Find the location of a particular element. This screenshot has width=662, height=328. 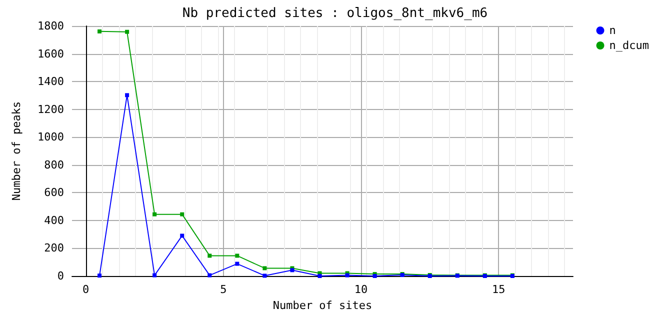

x-tick-label: 10 is located at coordinates (361, 289).